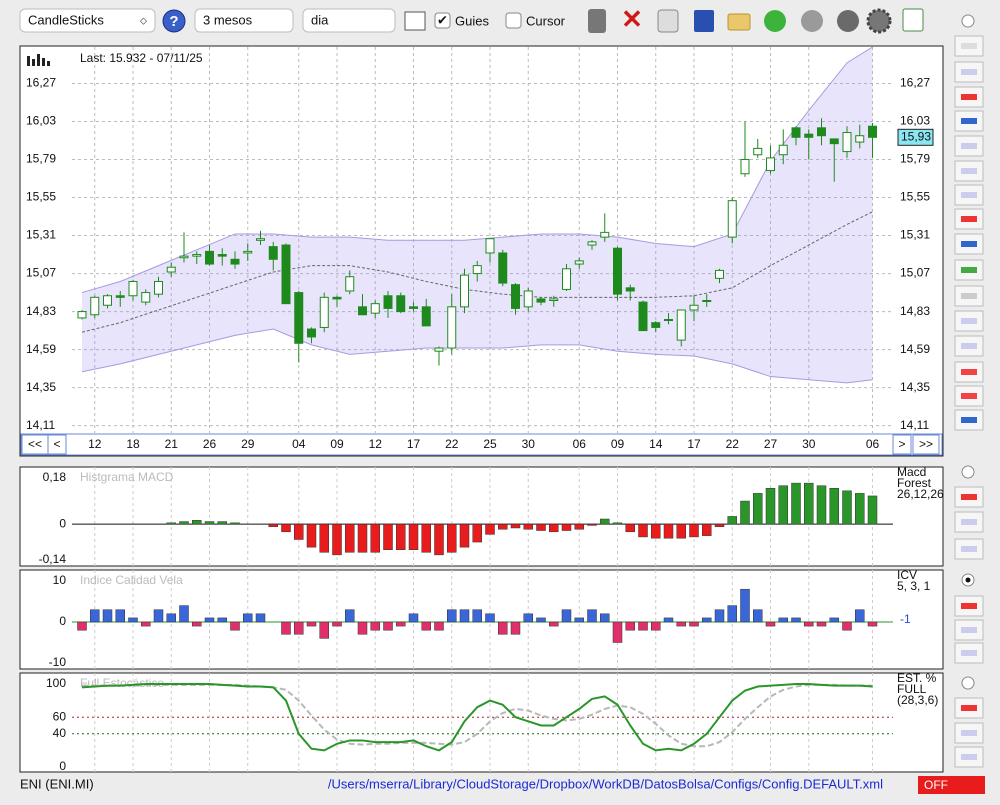 The image size is (1000, 805). What do you see at coordinates (513, 20) in the screenshot?
I see `cursor-checkbox` at bounding box center [513, 20].